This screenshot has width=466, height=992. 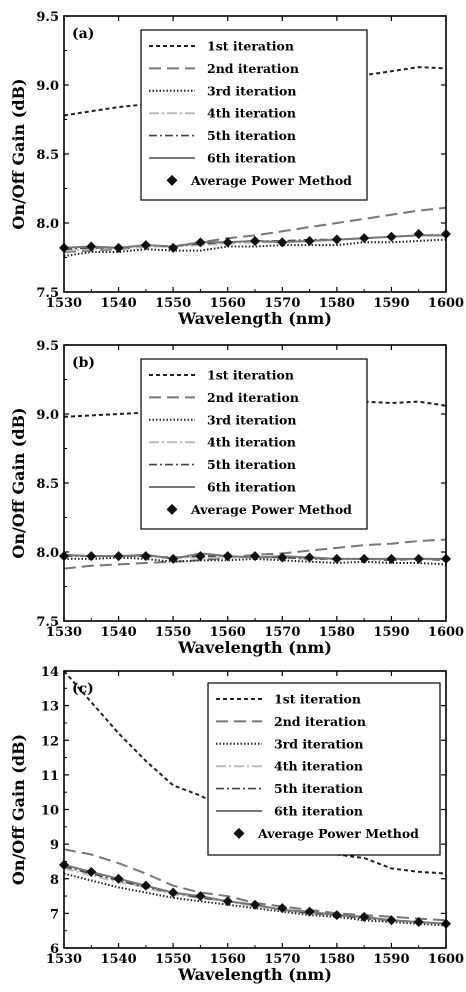 I want to click on y-tick-label: 11, so click(x=50, y=776).